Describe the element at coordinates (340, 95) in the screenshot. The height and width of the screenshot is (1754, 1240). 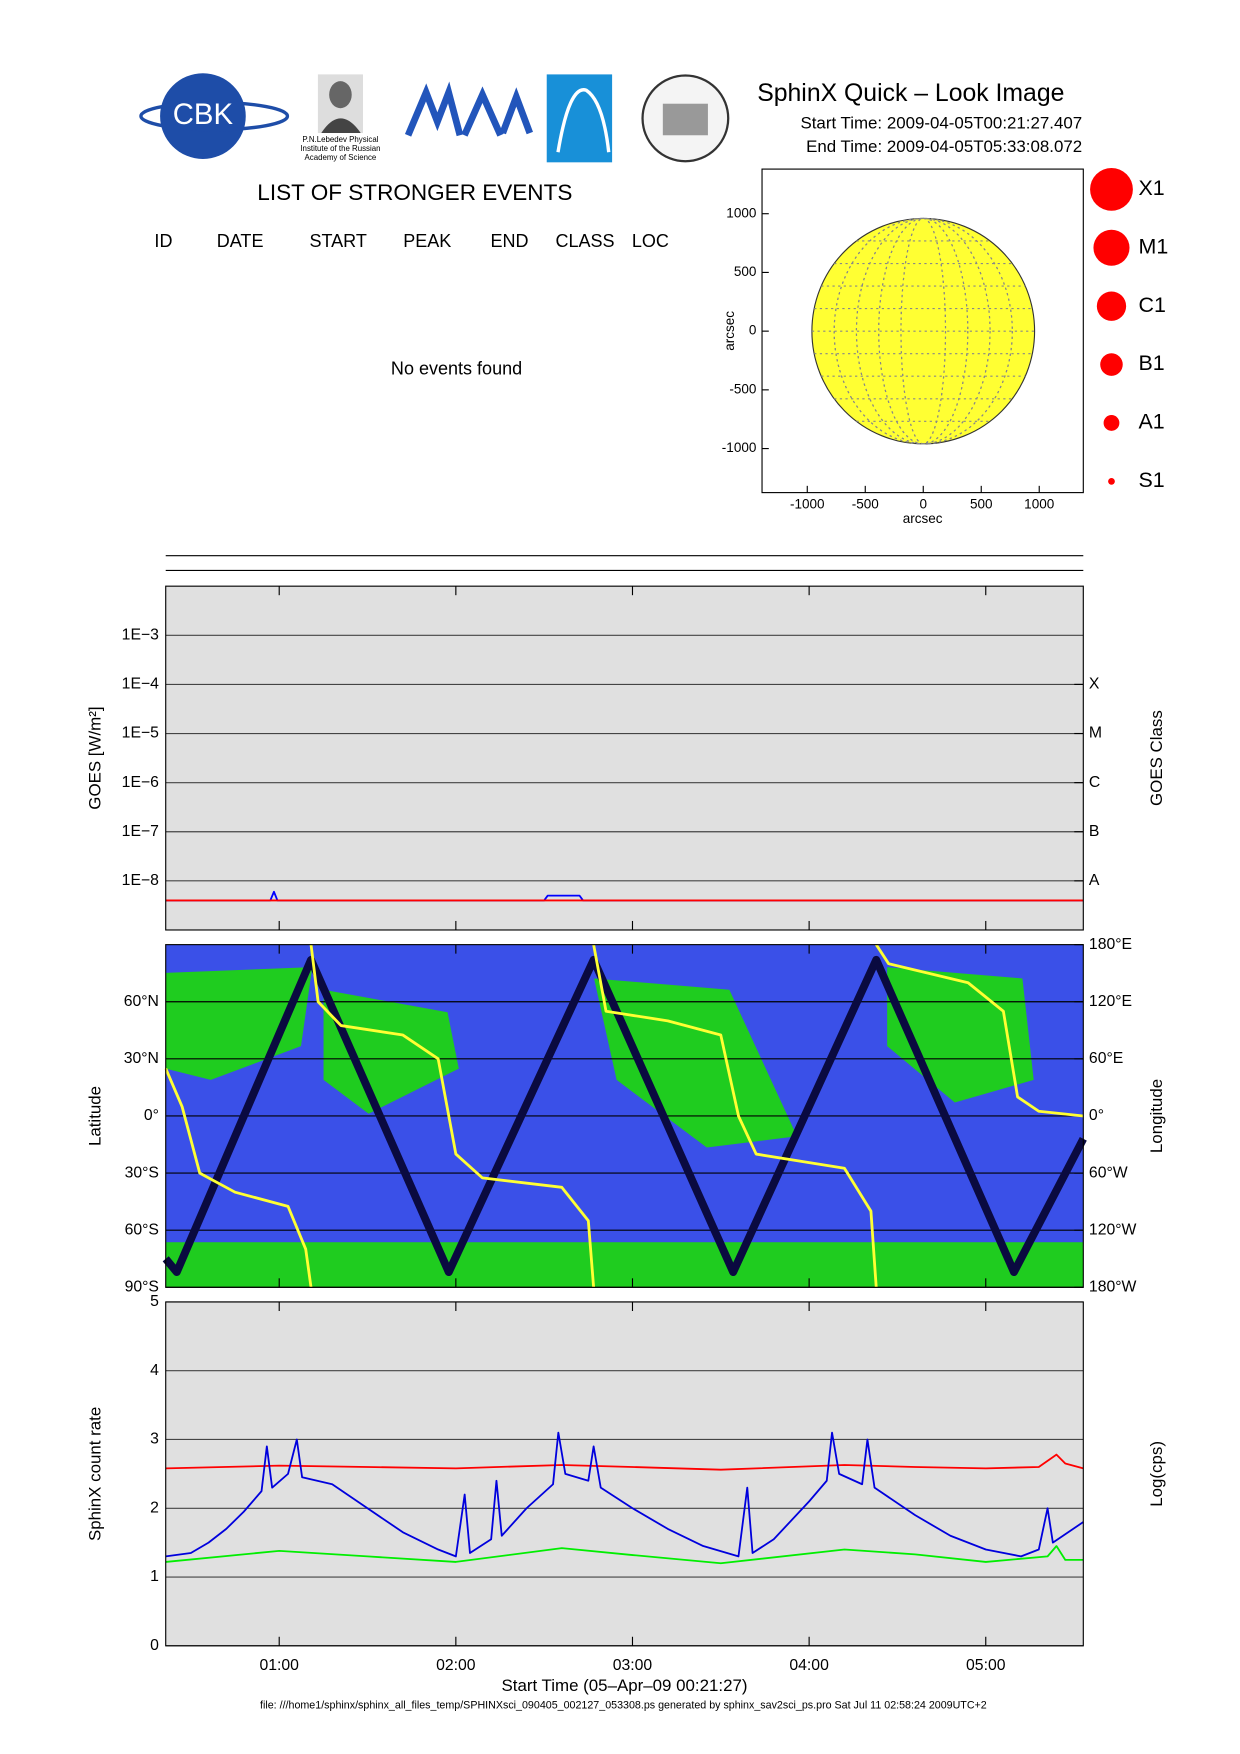
I see `portrait-head` at that location.